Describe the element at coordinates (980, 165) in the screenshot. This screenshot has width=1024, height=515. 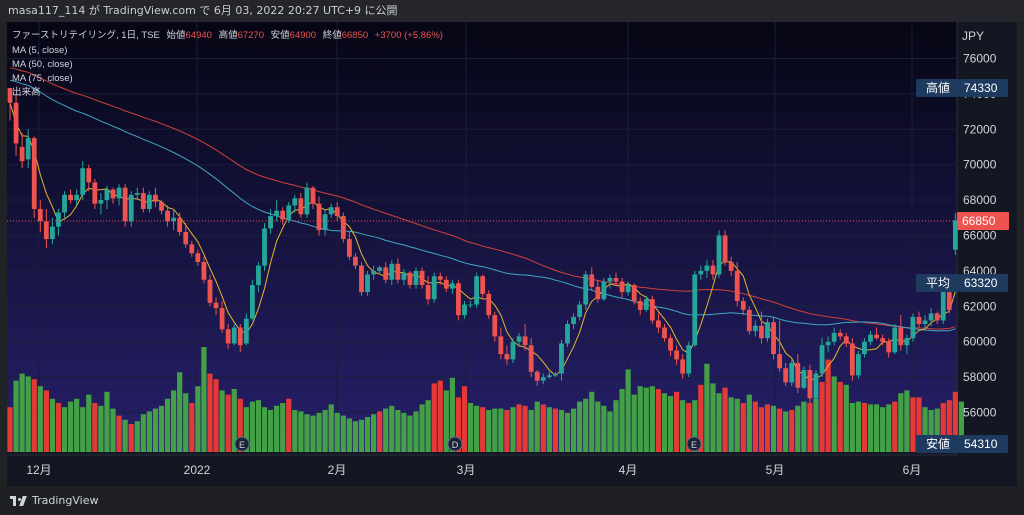
I see `y-tick-label: 70000` at that location.